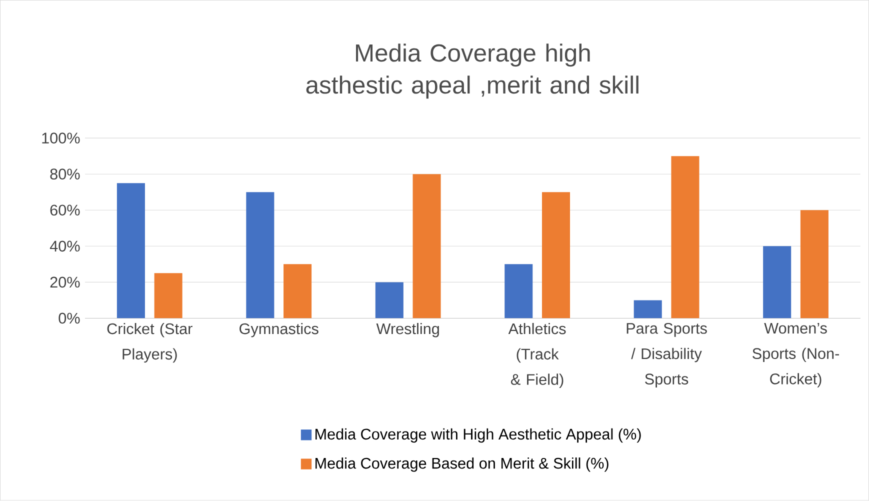 Image resolution: width=869 pixels, height=501 pixels. Describe the element at coordinates (61, 138) in the screenshot. I see `y-tick-label: 100%` at that location.